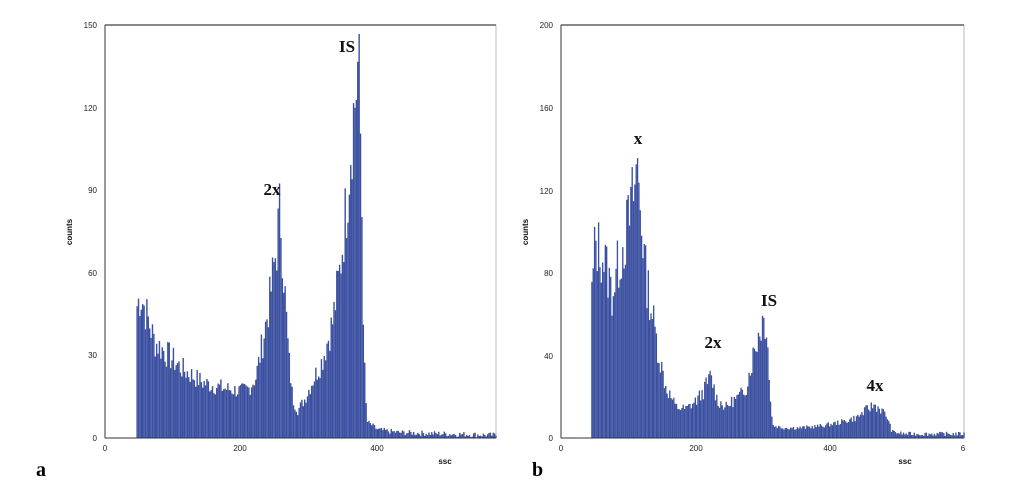 The image size is (1030, 486). Describe the element at coordinates (69, 231) in the screenshot. I see `y-axis-title-a: counts` at that location.